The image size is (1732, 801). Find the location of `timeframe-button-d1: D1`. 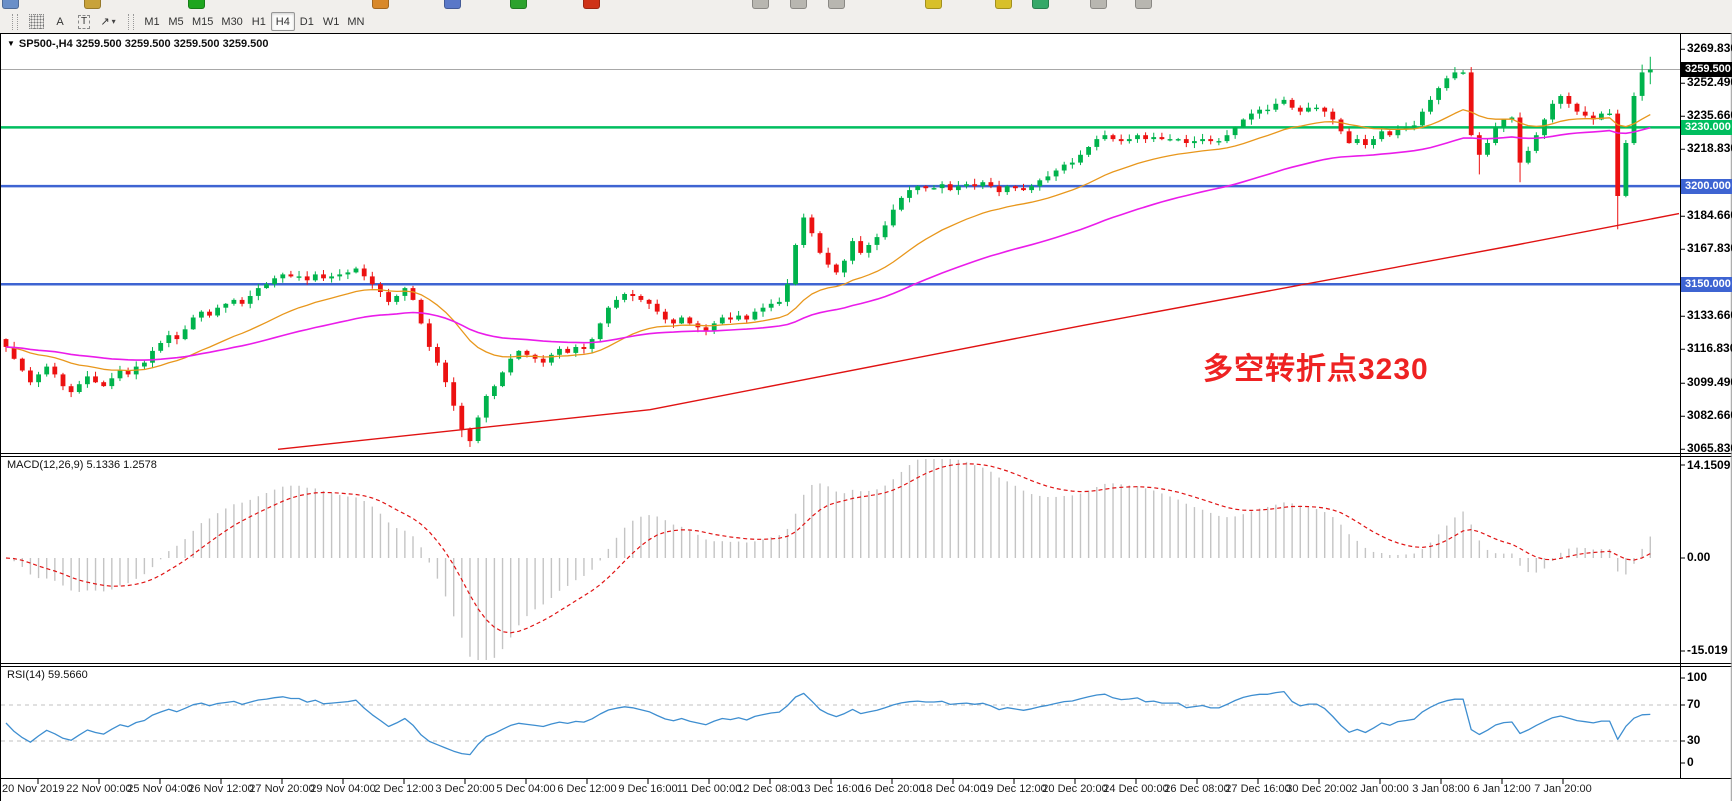

timeframe-button-d1: D1 is located at coordinates (306, 21).